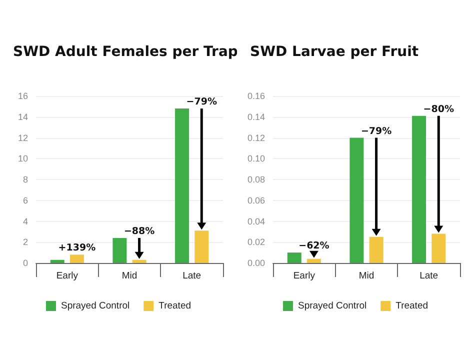 The width and height of the screenshot is (474, 338). What do you see at coordinates (256, 200) in the screenshot?
I see `y-tick-label: 0.06` at bounding box center [256, 200].